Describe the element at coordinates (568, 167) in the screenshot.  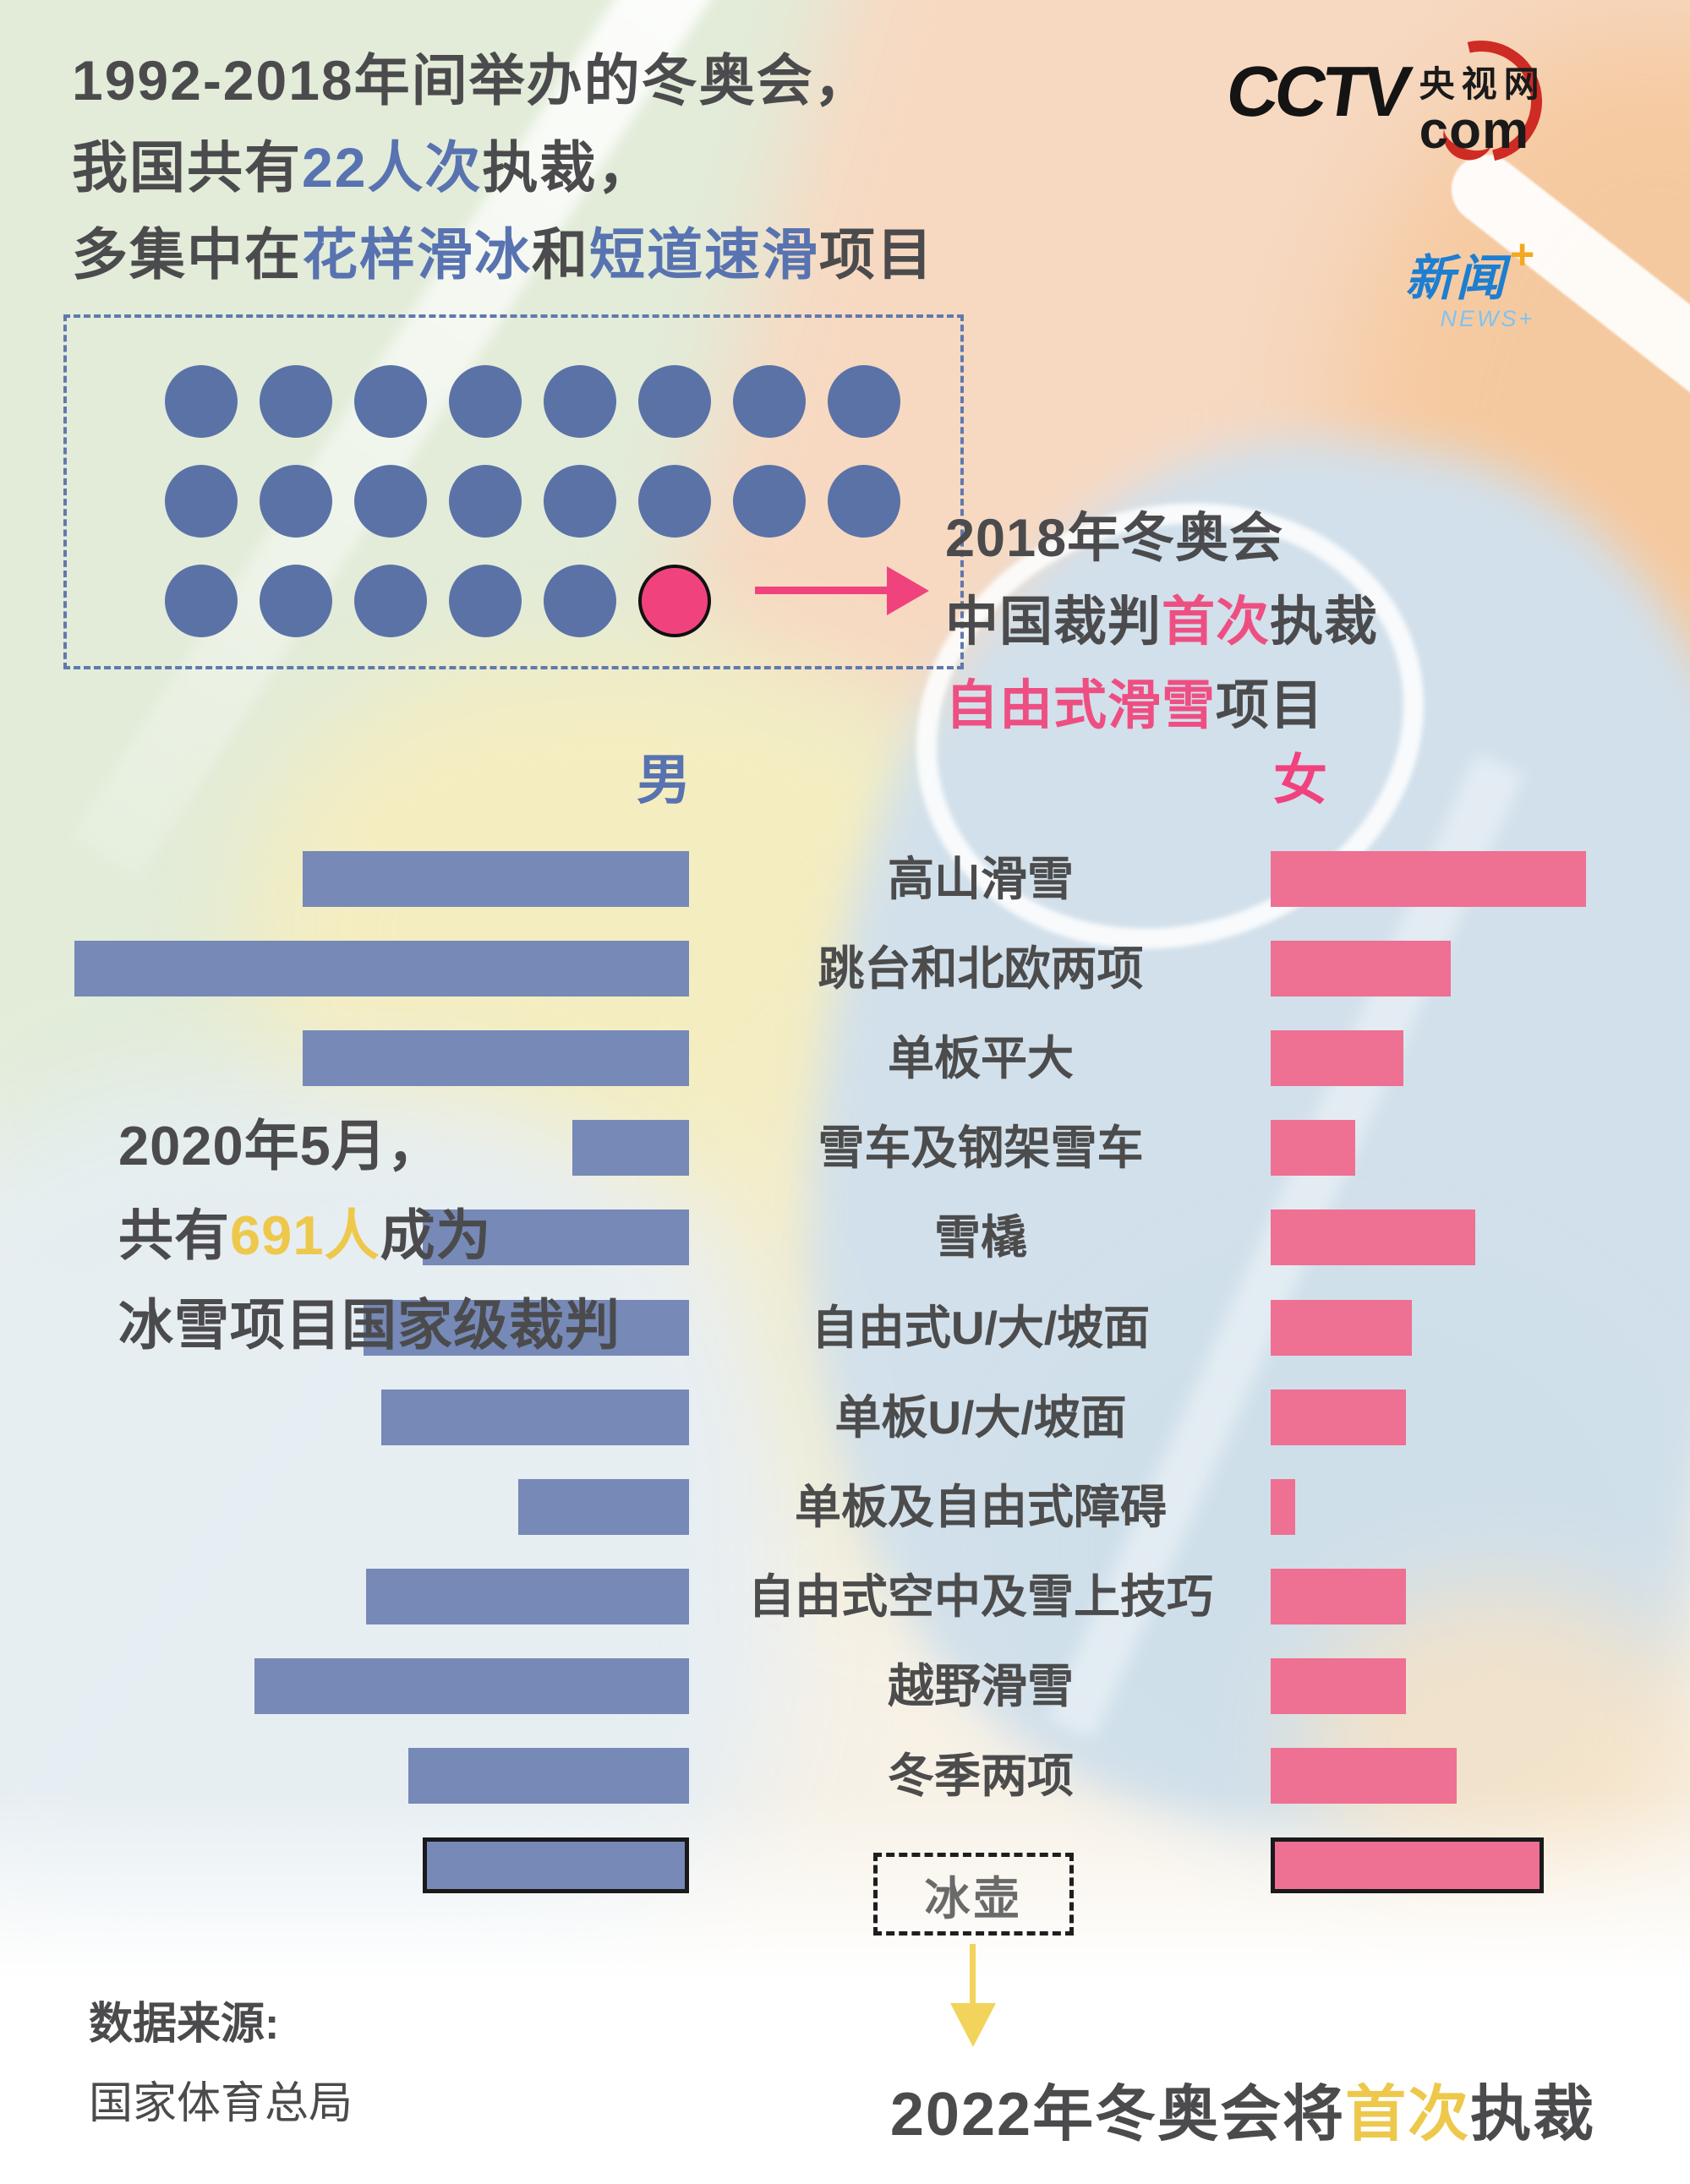
I see `text-segment: 执裁，` at that location.